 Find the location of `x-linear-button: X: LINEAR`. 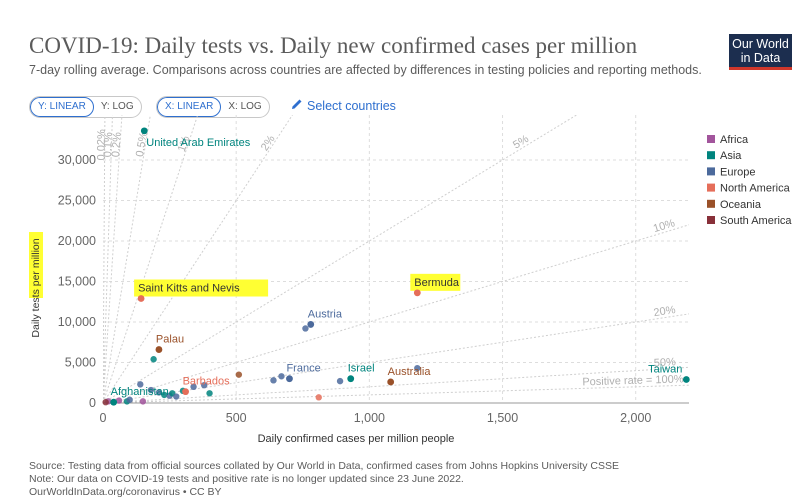

x-linear-button: X: LINEAR is located at coordinates (189, 107).